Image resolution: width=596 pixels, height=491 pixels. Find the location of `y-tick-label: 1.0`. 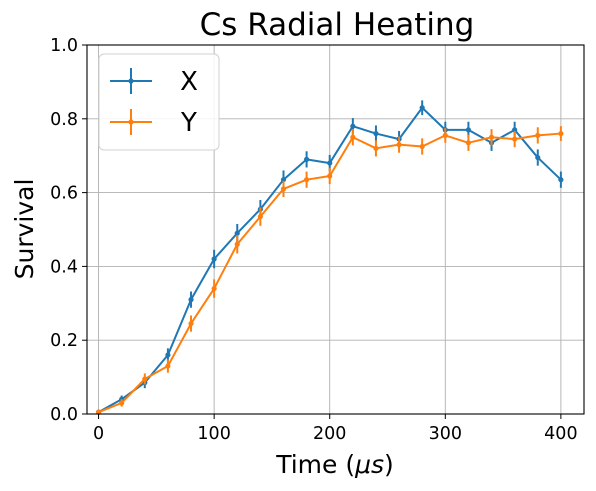

y-tick-label: 1.0 is located at coordinates (64, 46).